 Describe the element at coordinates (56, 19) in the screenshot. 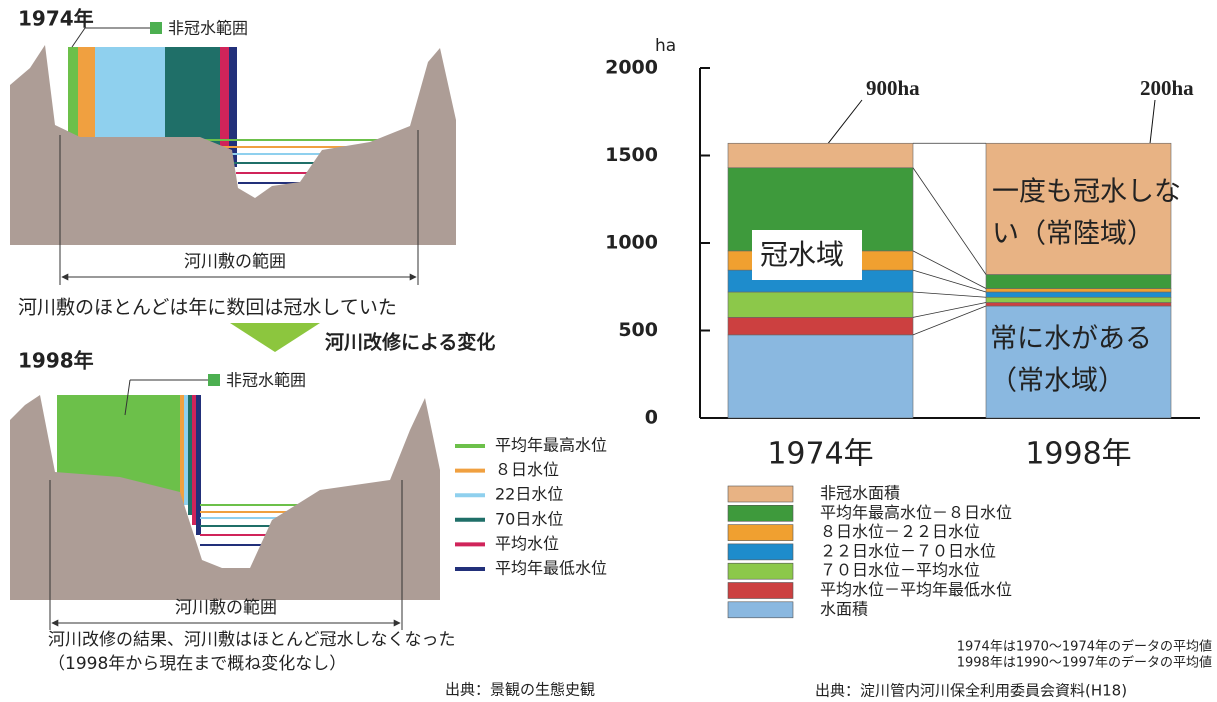

I see `year-label: 1974年` at that location.